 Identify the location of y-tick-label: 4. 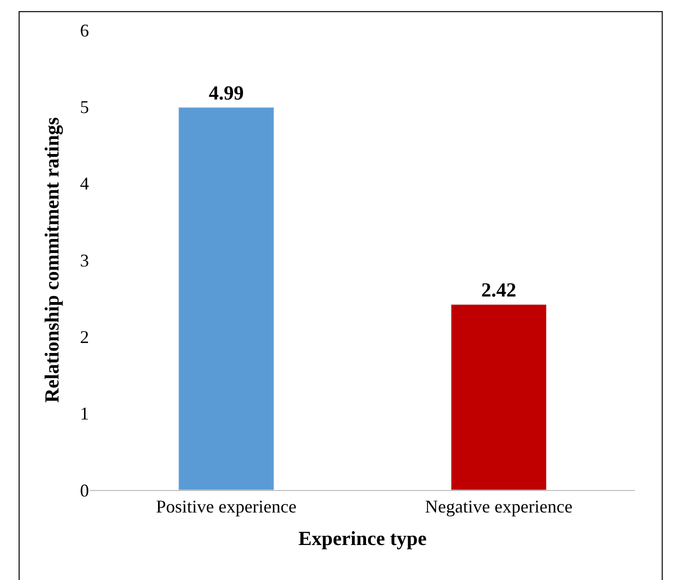
(84, 184).